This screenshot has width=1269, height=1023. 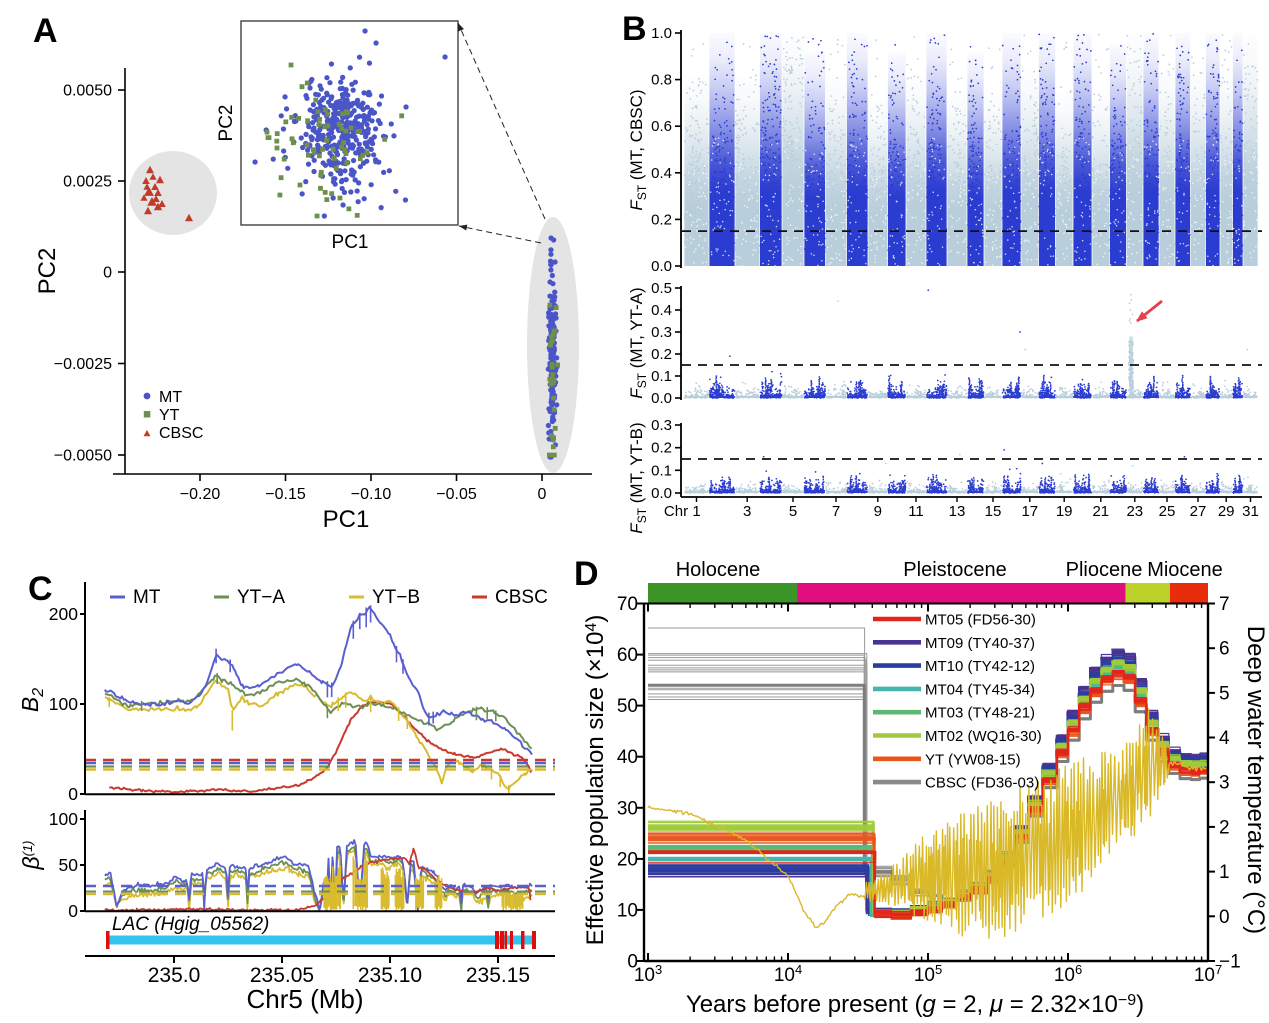 I want to click on svg-text: YT, so click(x=169, y=415).